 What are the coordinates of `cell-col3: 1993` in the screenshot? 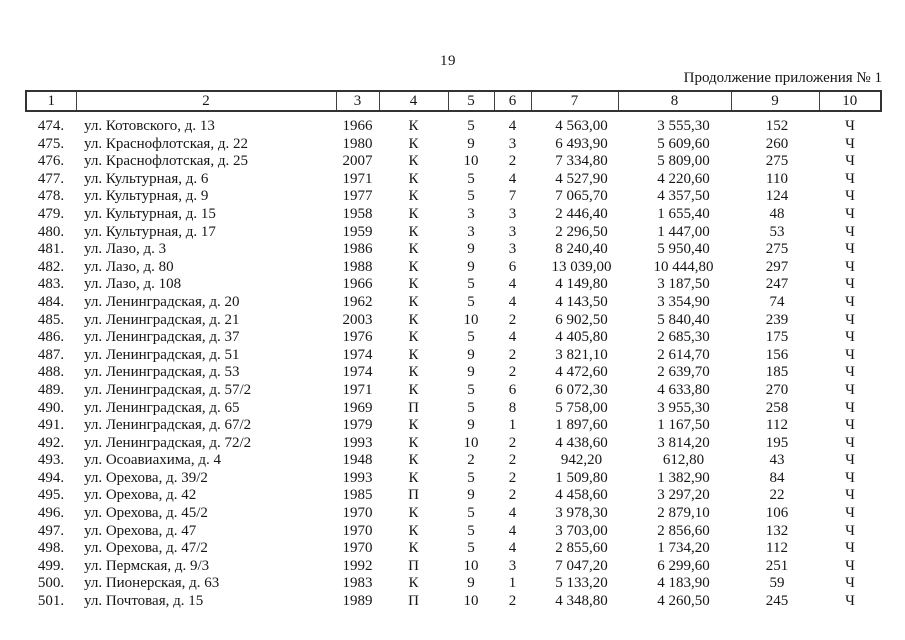 It's located at (357, 442).